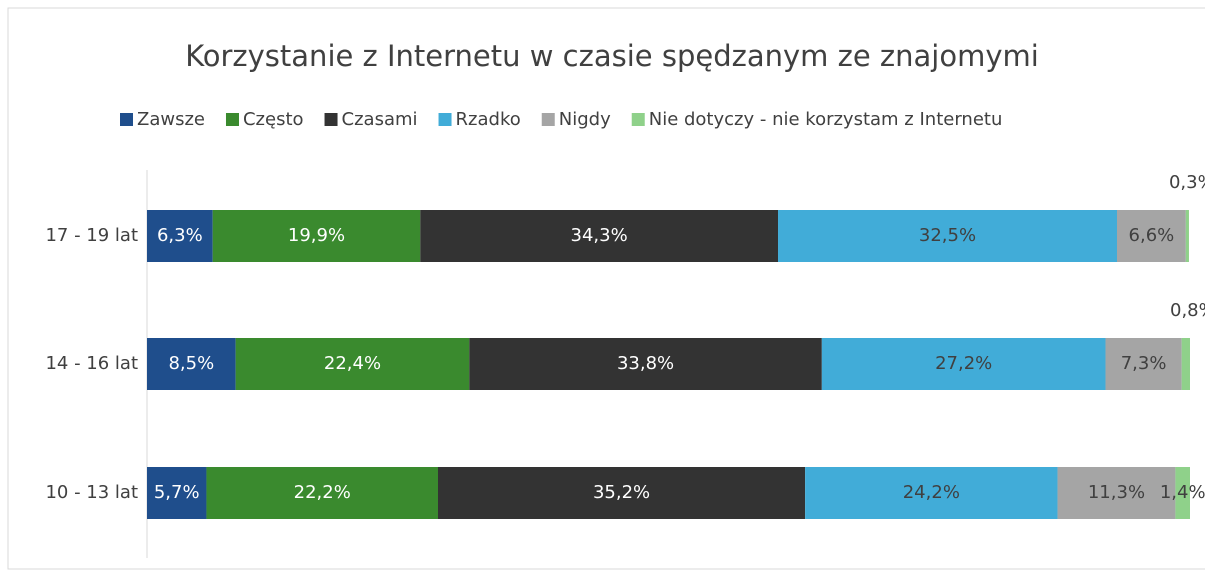 This screenshot has height=578, width=1205. I want to click on y-tick-label: 14 - 16 lat, so click(91, 363).